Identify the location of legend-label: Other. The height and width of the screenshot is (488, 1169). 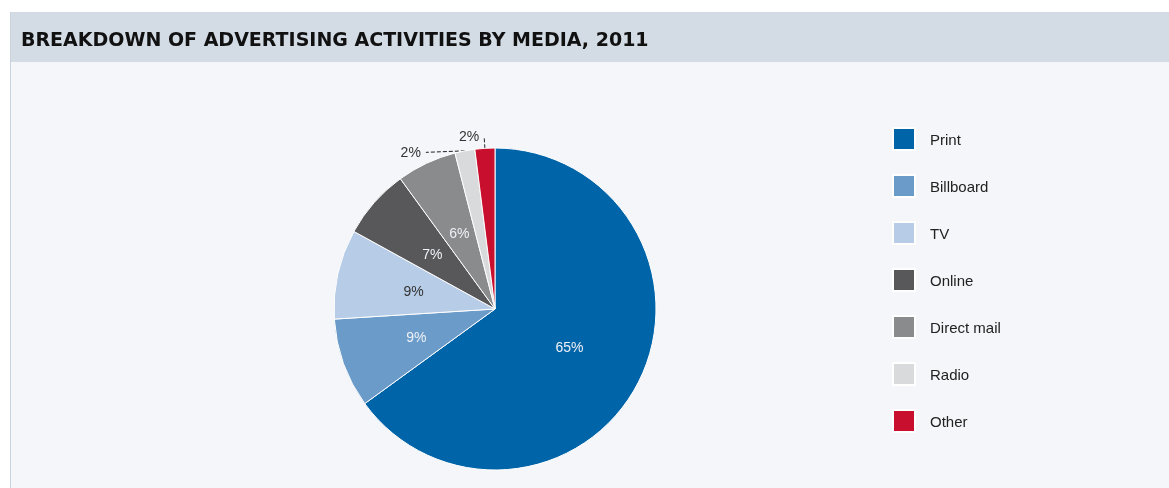
(949, 421).